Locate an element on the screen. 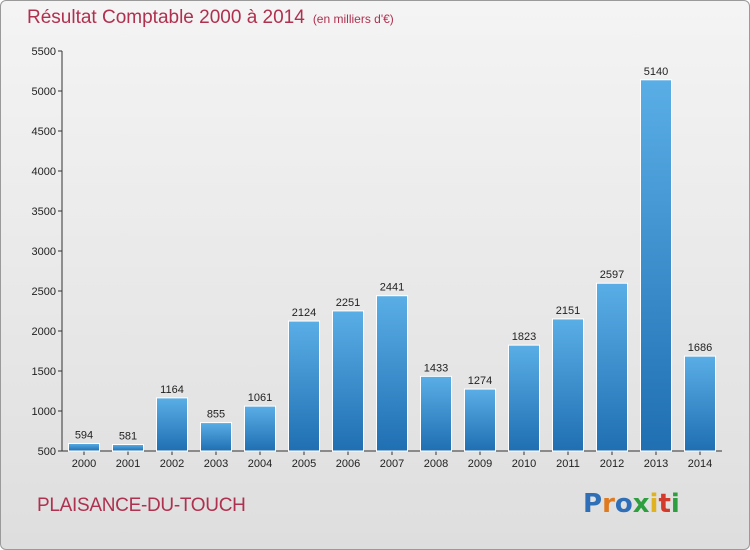 The width and height of the screenshot is (750, 550). logo-letter: x is located at coordinates (641, 504).